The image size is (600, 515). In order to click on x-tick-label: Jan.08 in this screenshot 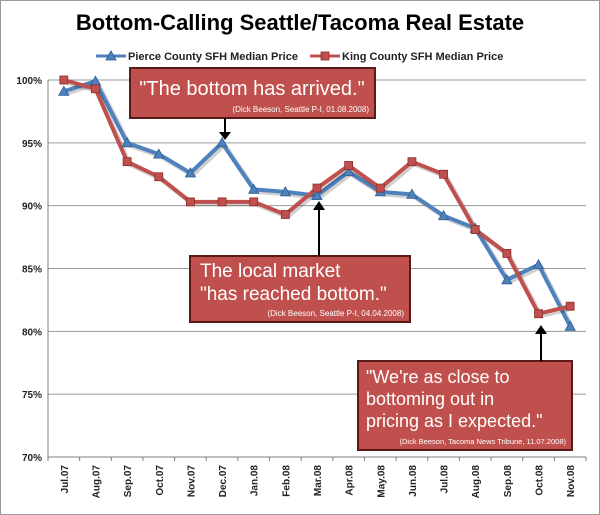, I will do `click(255, 481)`.